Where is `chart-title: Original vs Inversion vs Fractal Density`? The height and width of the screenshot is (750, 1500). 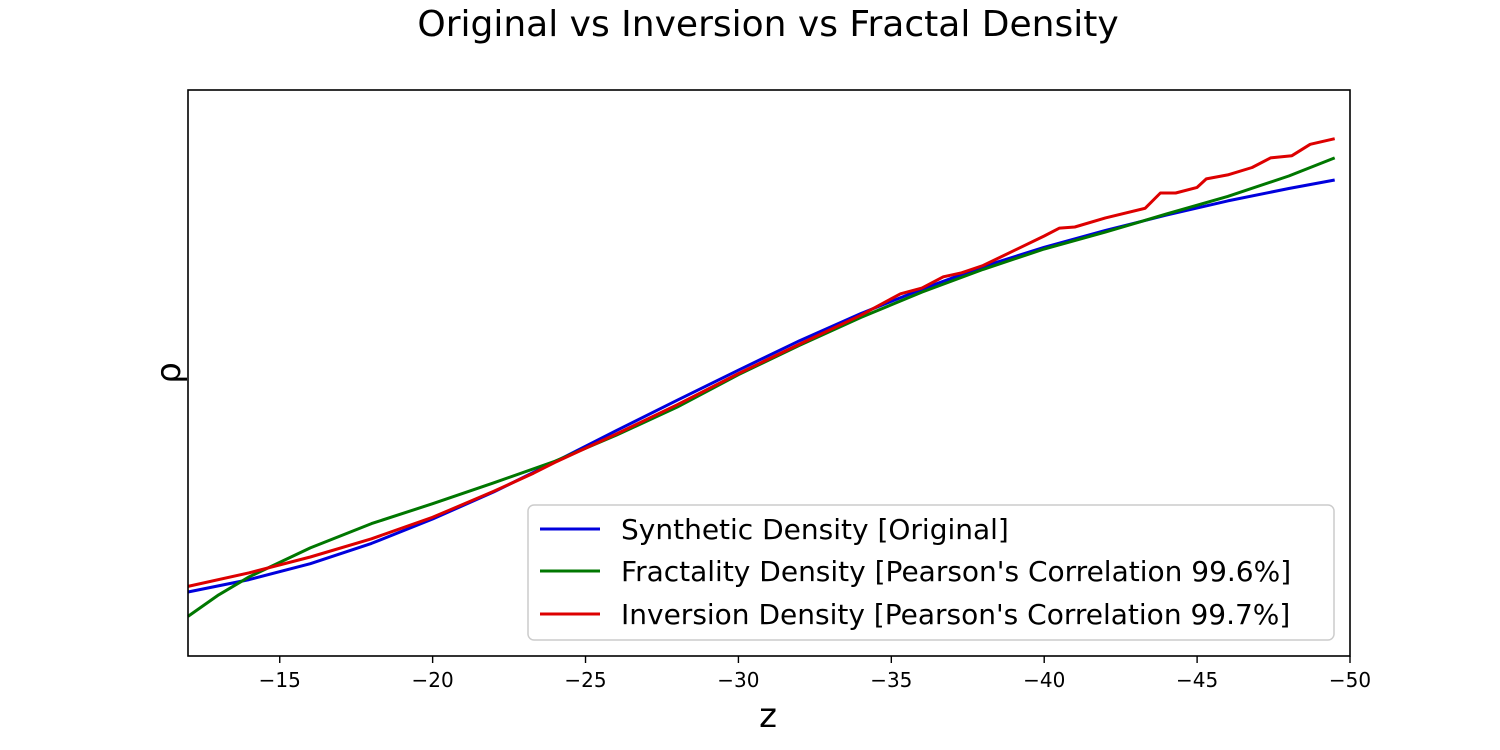
chart-title: Original vs Inversion vs Fractal Density is located at coordinates (767, 24).